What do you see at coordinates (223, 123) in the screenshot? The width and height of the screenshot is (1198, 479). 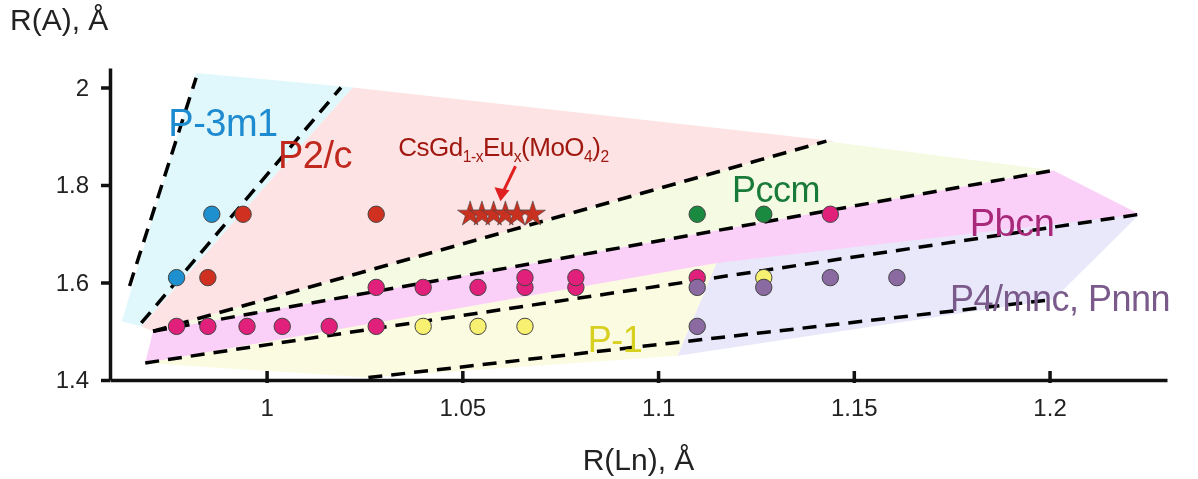 I see `annotation: P-3m1` at bounding box center [223, 123].